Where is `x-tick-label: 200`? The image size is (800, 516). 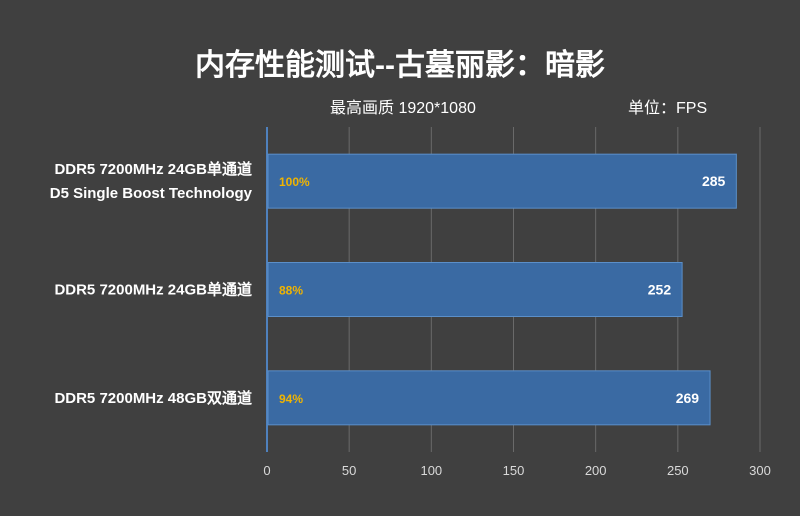 x-tick-label: 200 is located at coordinates (596, 470).